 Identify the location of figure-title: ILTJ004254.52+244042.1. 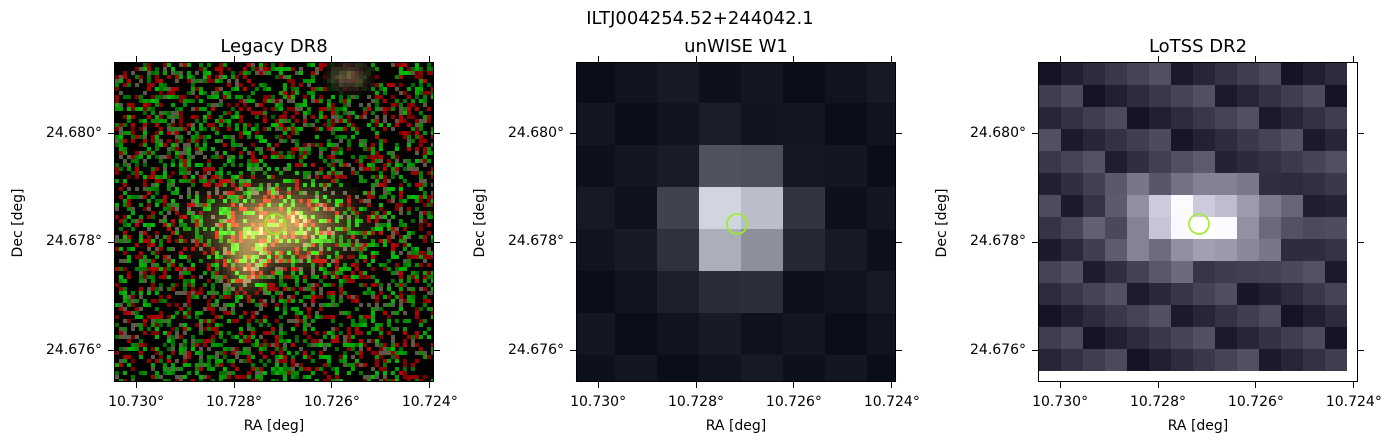
(700, 18).